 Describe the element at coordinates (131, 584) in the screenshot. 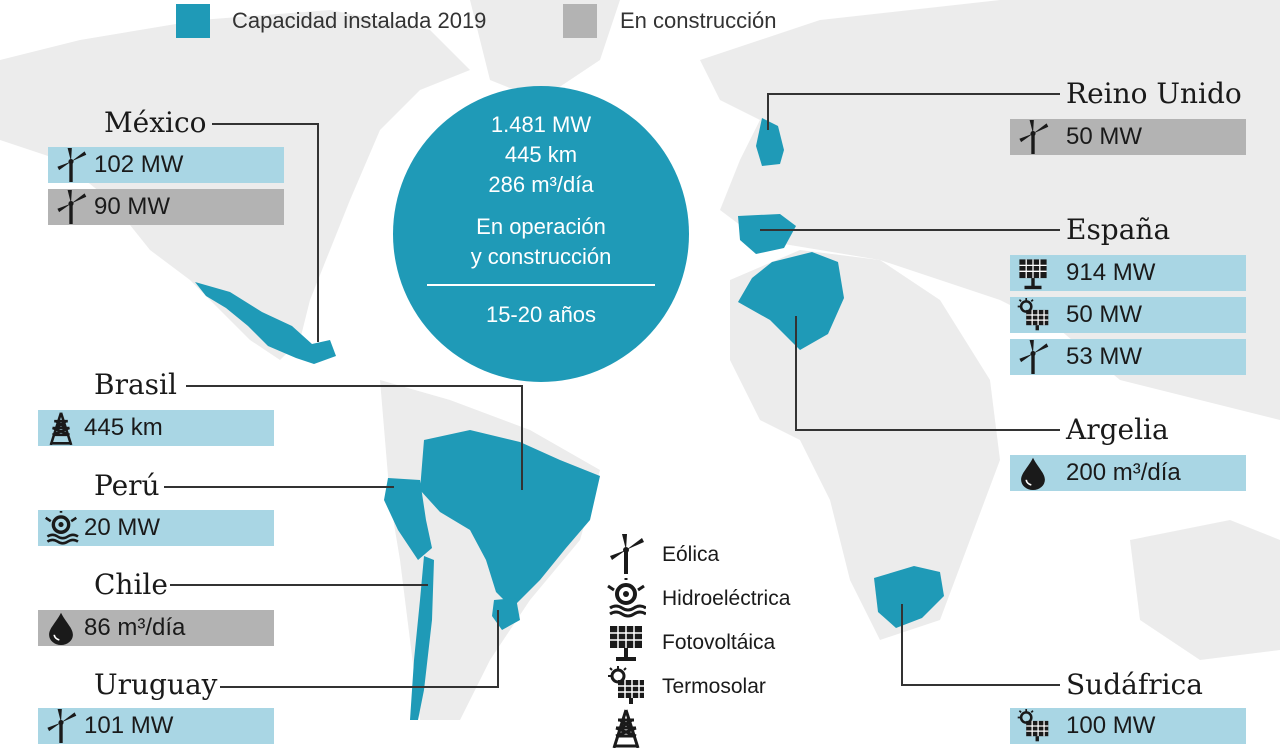

I see `country-name-chile: Chile` at that location.